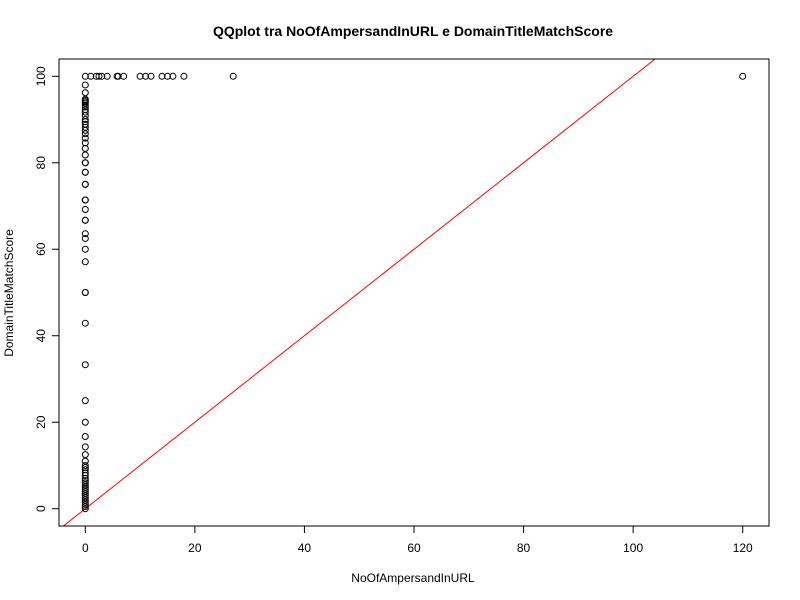  What do you see at coordinates (41, 76) in the screenshot?
I see `y-tick-label: 100` at bounding box center [41, 76].